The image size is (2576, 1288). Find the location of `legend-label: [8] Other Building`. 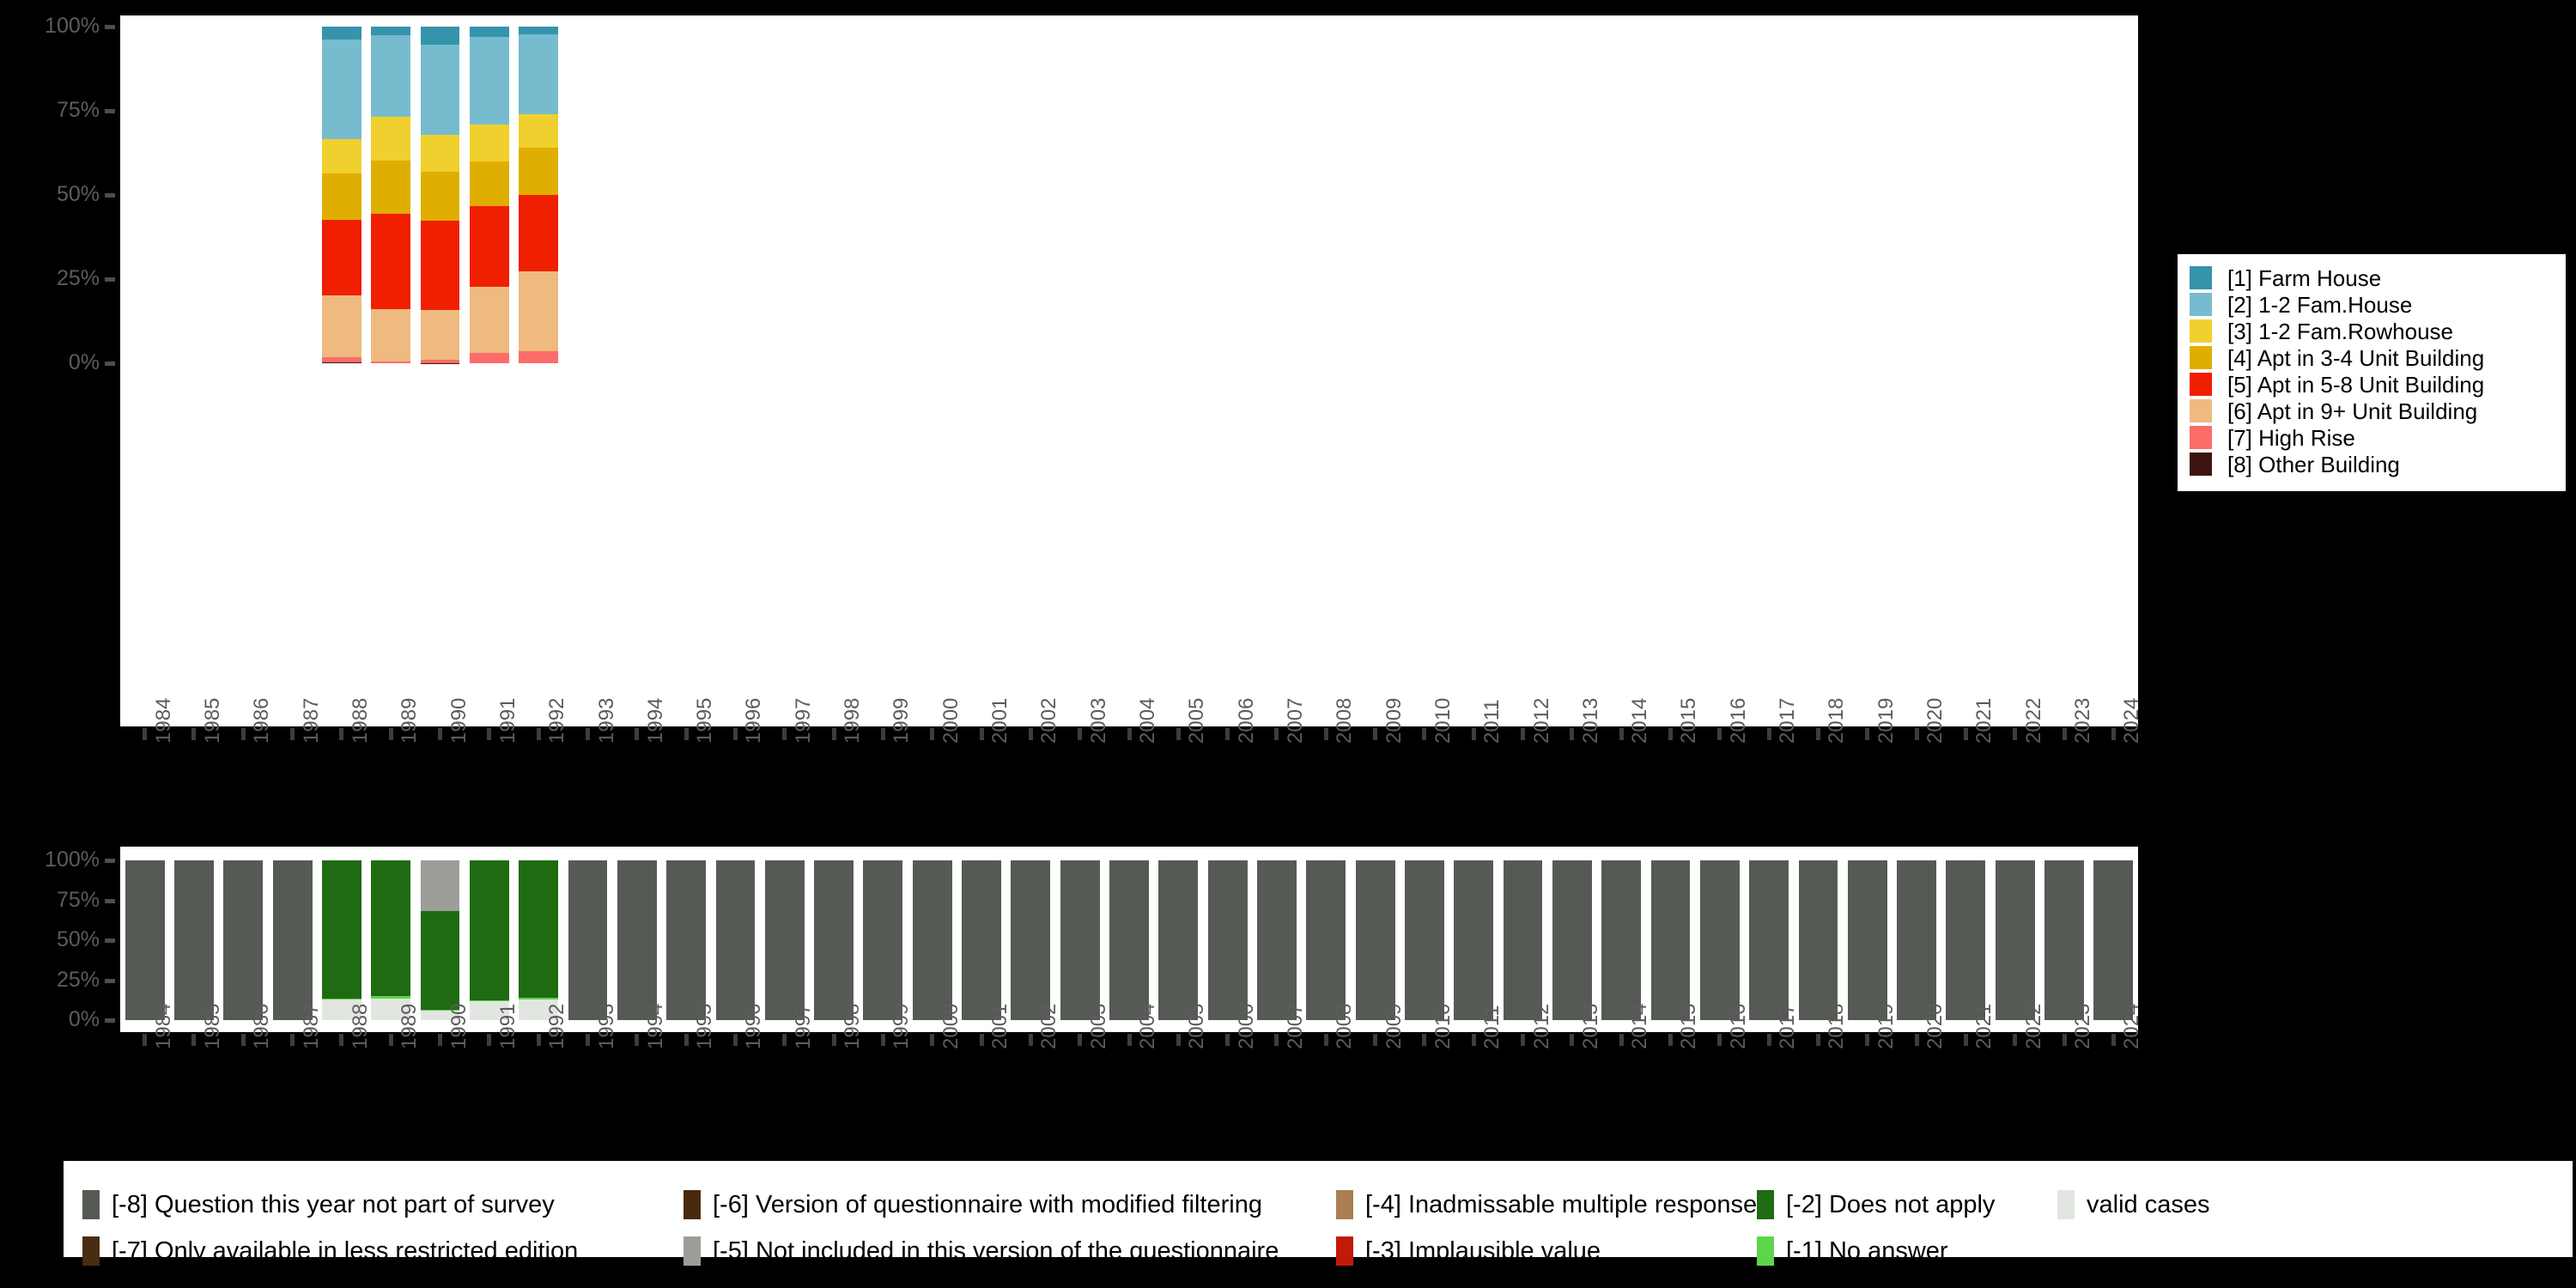

legend-label: [8] Other Building is located at coordinates (2313, 464).